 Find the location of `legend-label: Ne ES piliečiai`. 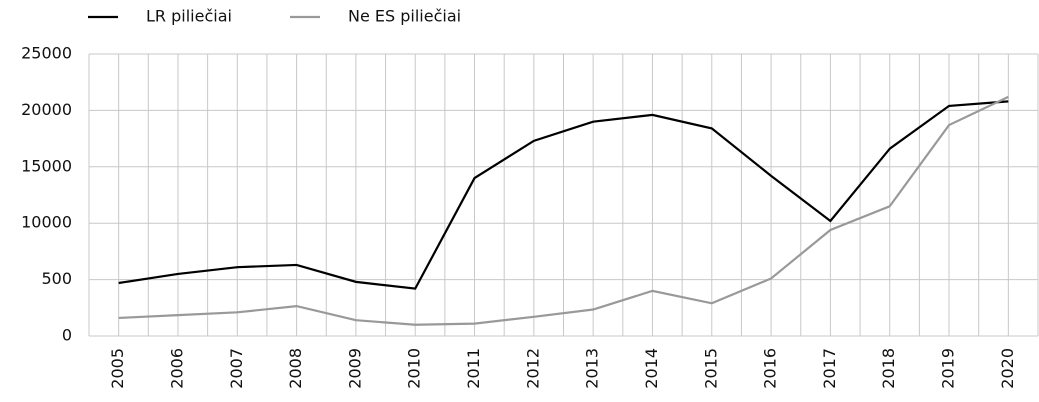

legend-label: Ne ES piliečiai is located at coordinates (404, 16).